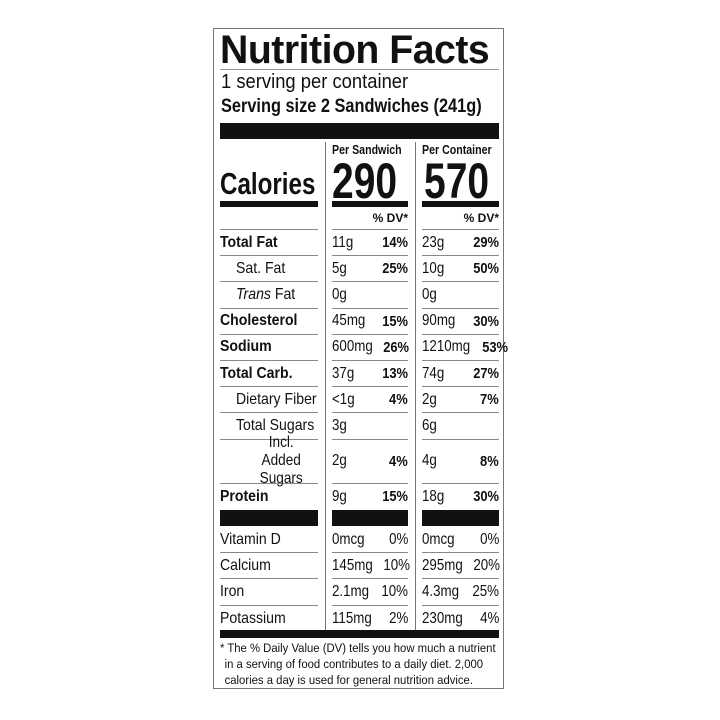  I want to click on percent-dv: 50%, so click(486, 269).